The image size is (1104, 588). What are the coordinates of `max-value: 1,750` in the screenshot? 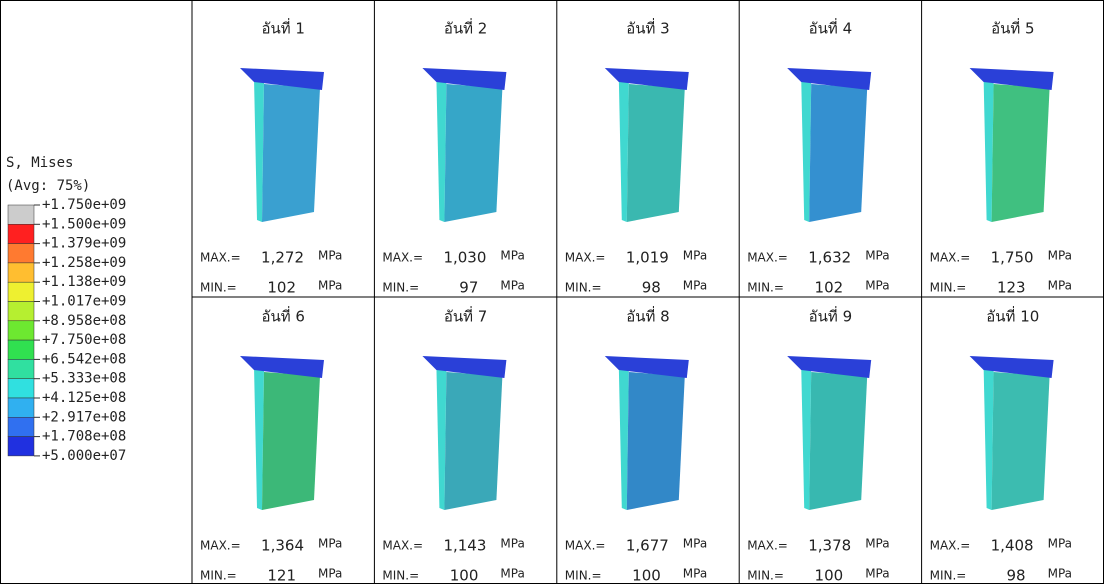 It's located at (1012, 258).